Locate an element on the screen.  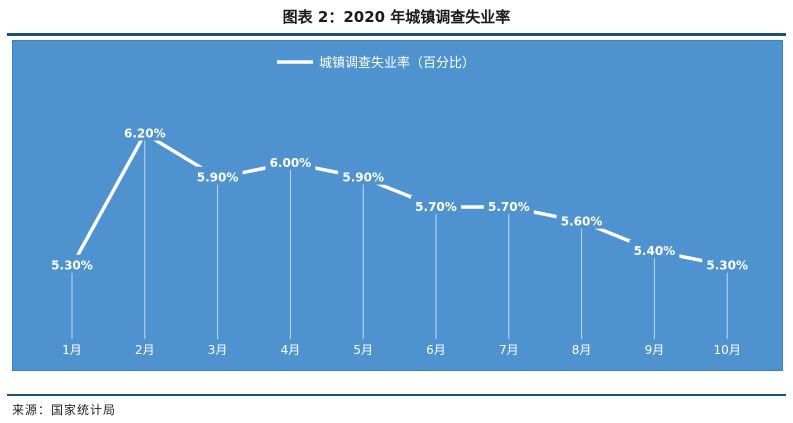
x-tick-label: 2月 is located at coordinates (145, 350).